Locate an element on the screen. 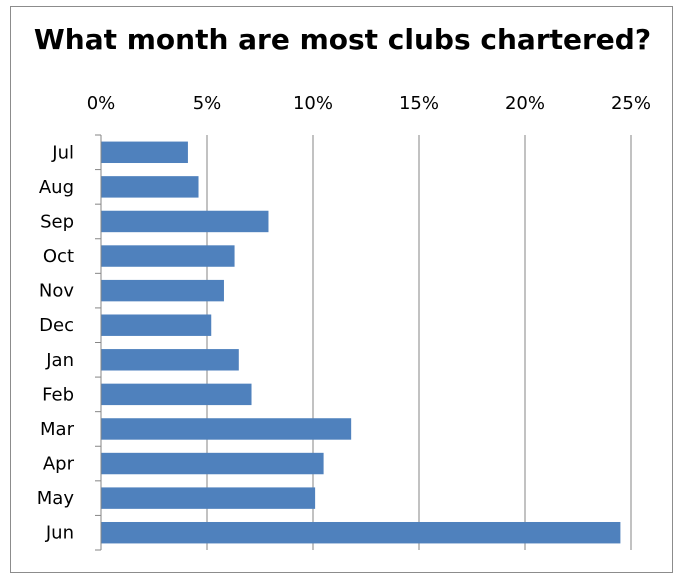  bar-sep is located at coordinates (185, 221).